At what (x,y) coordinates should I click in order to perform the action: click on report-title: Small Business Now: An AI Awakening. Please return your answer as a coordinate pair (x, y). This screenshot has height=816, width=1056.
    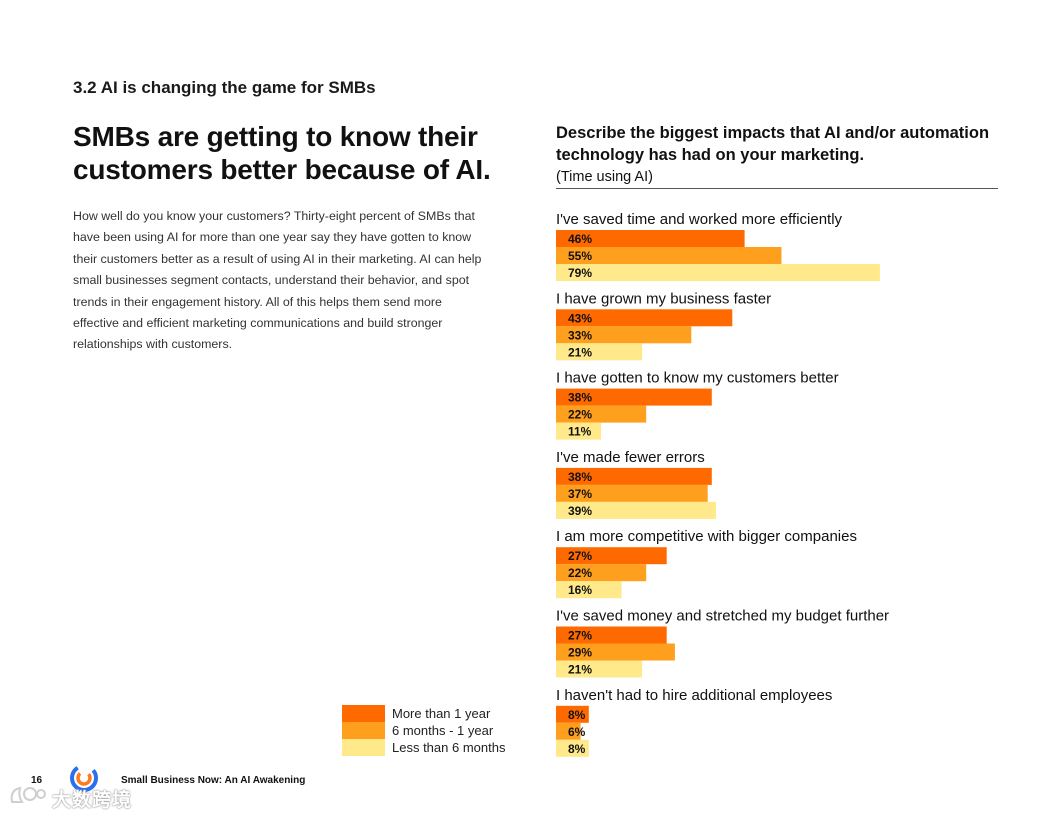
    Looking at the image, I should click on (213, 780).